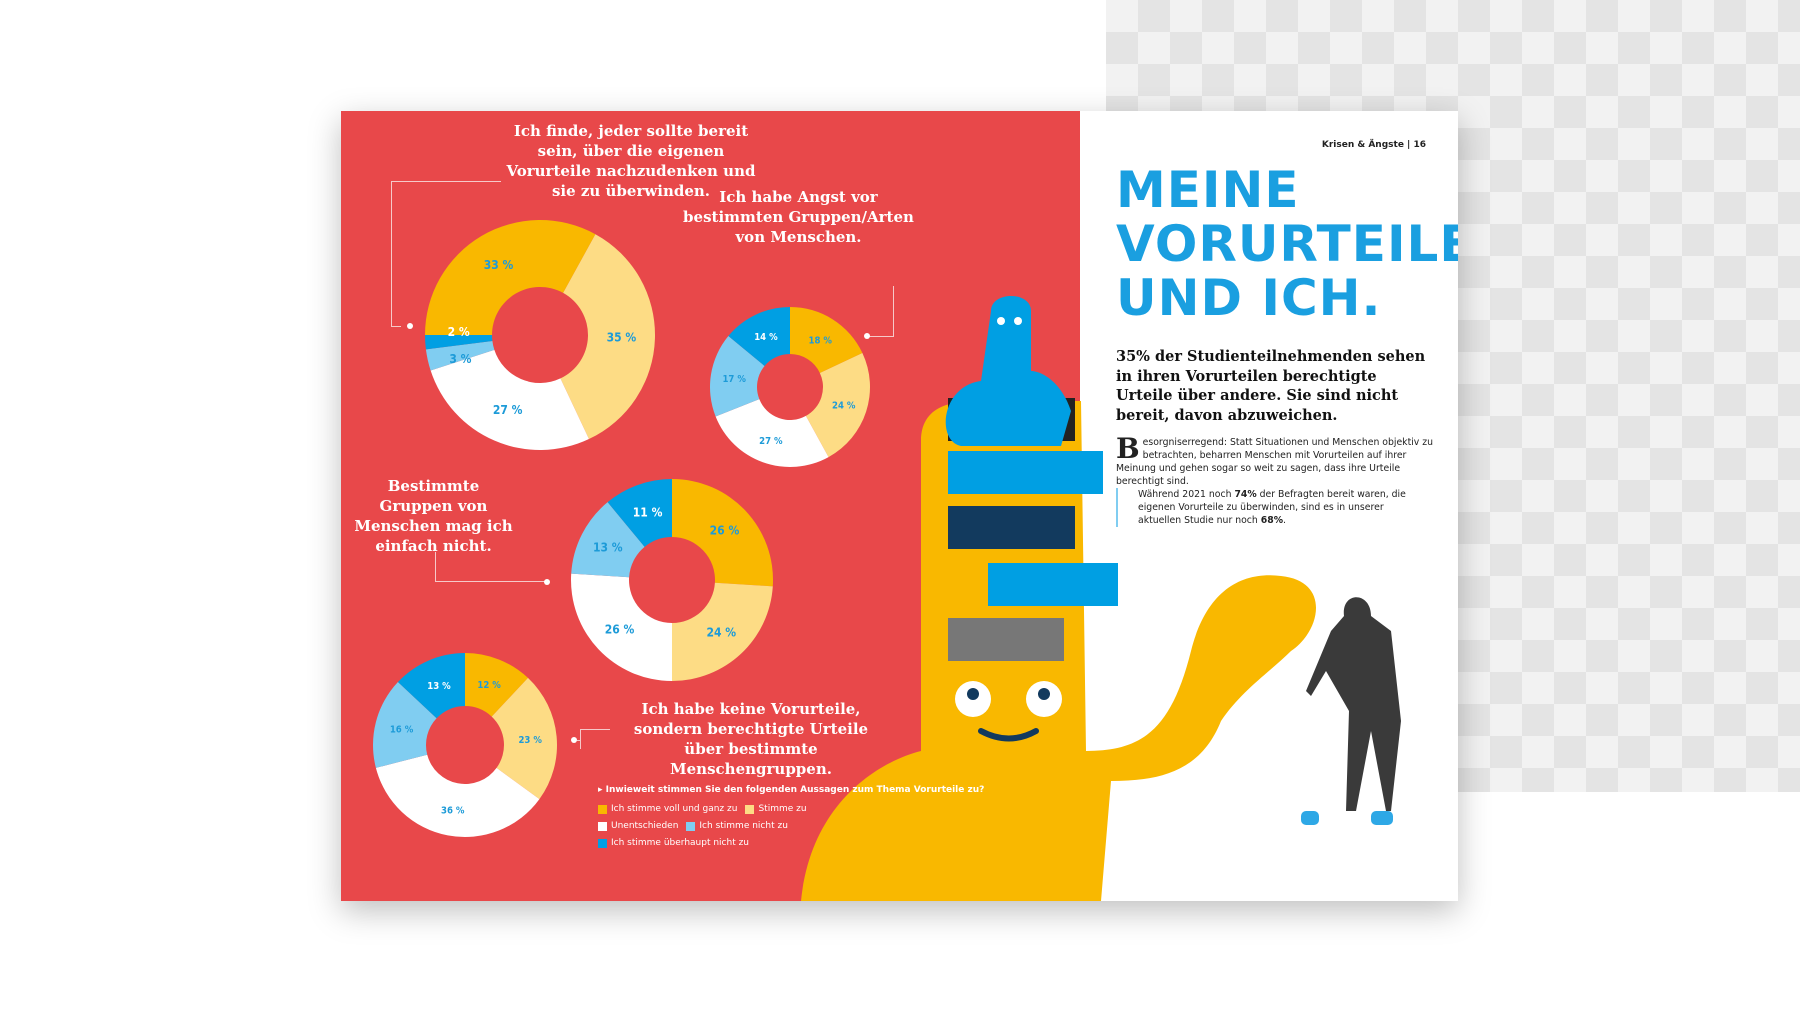  What do you see at coordinates (638, 826) in the screenshot?
I see `legend-item: Unentschieden` at bounding box center [638, 826].